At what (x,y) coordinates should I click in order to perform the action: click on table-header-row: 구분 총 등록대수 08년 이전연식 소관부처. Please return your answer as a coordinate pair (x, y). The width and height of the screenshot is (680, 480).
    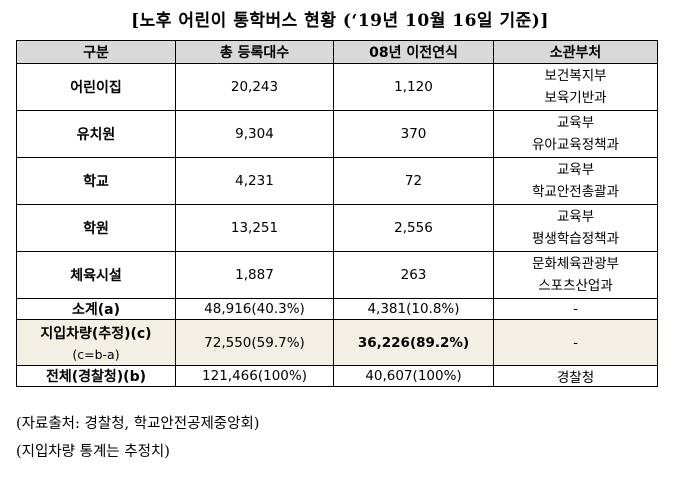
    Looking at the image, I should click on (337, 52).